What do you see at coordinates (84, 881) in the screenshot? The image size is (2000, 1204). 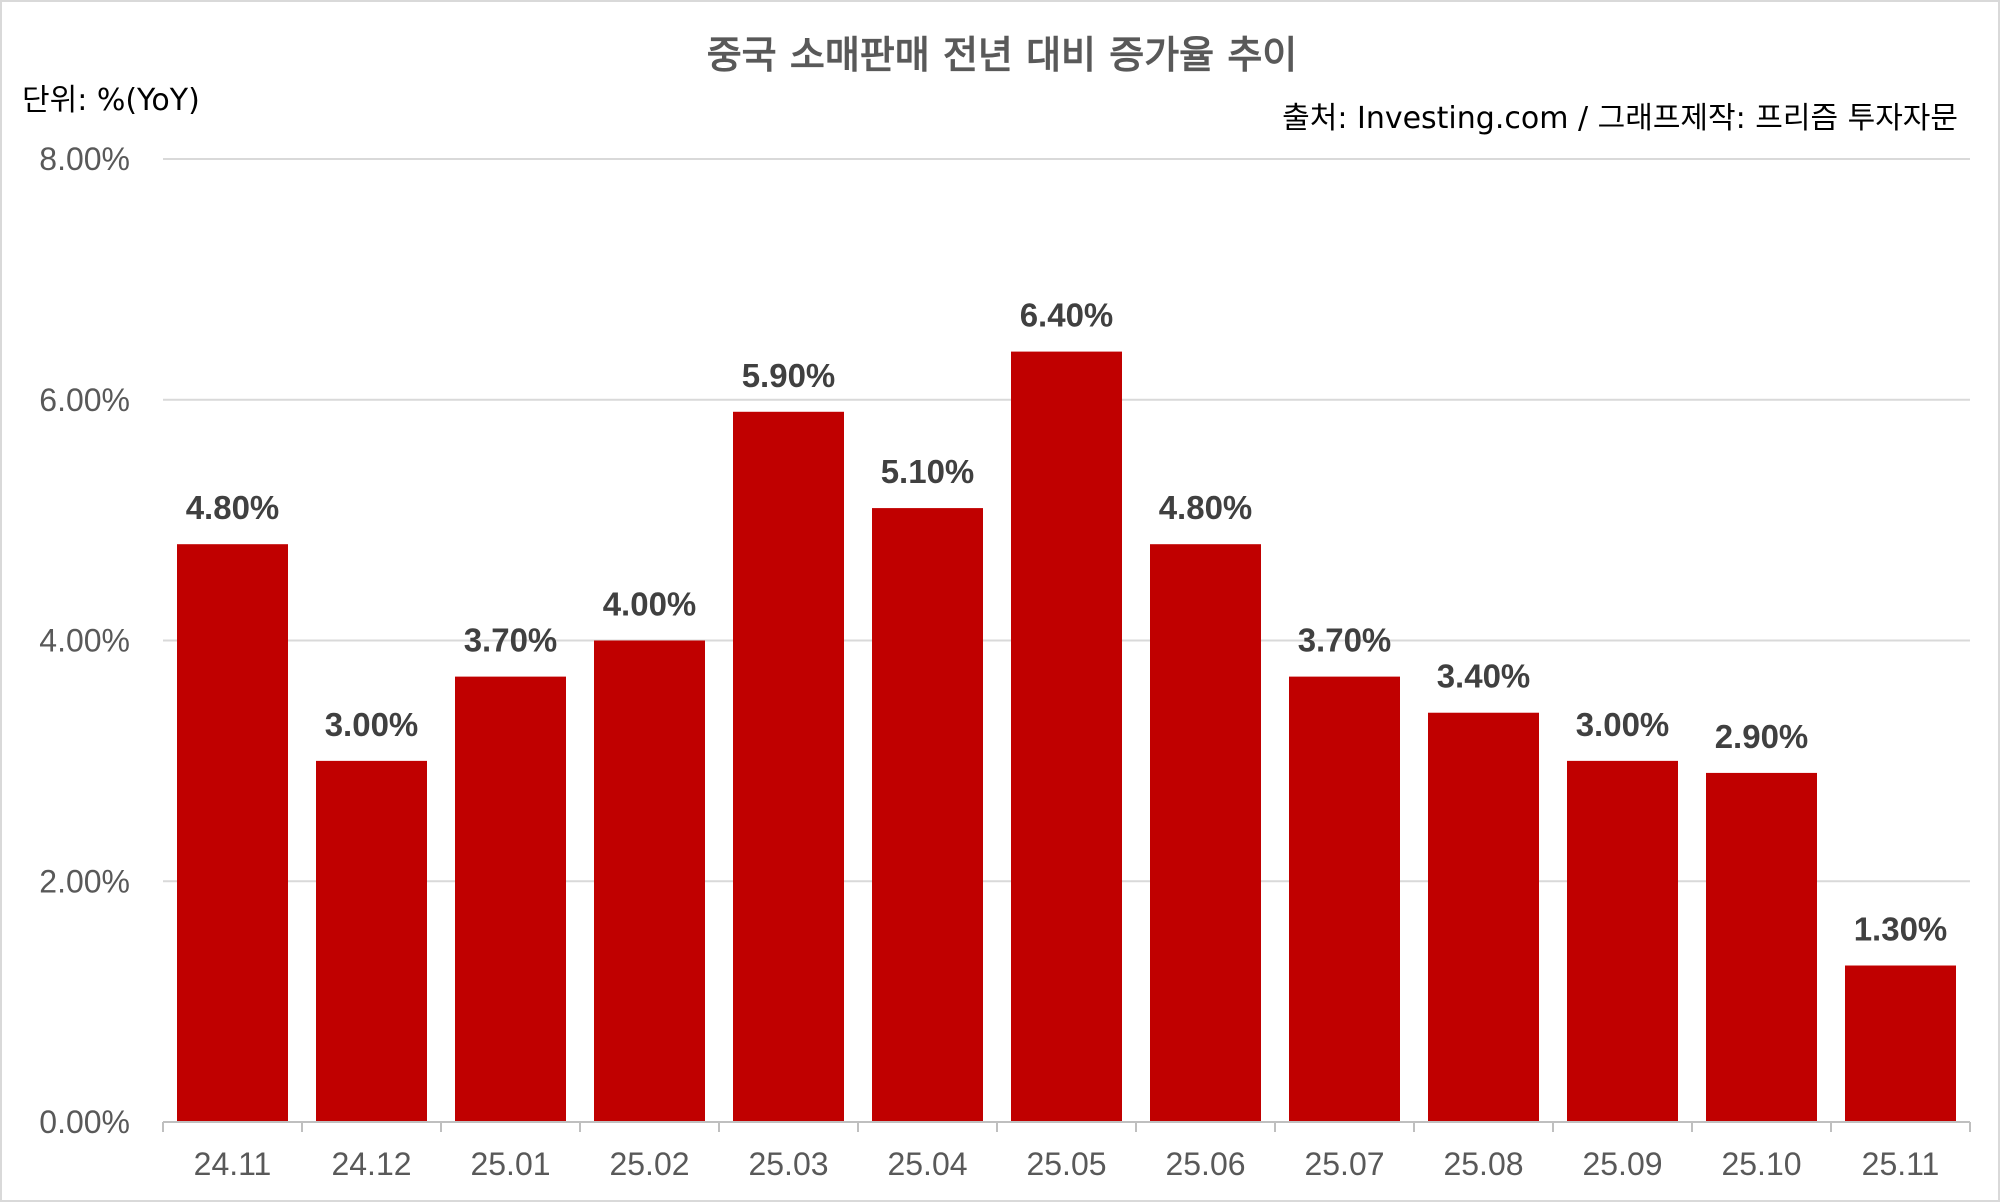 I see `y-tick-label: 2.00%` at bounding box center [84, 881].